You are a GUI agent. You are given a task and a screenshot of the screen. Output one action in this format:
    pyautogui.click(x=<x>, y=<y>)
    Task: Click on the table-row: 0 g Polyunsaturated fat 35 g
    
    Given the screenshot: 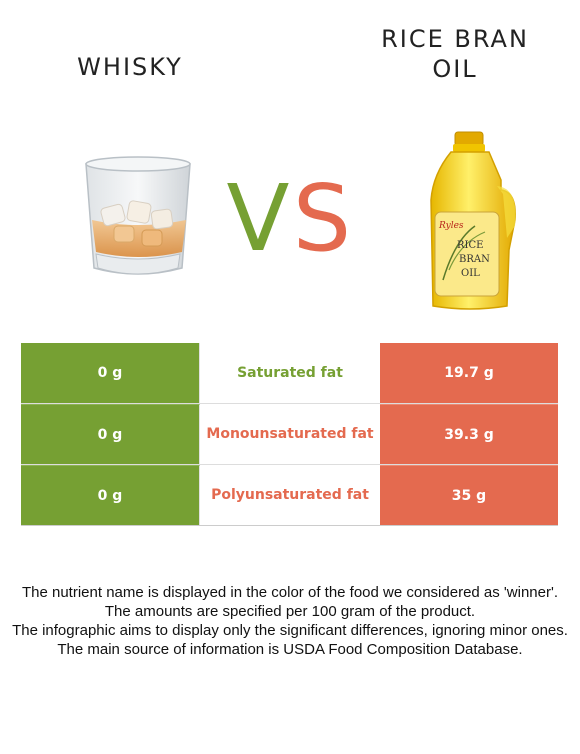 What is the action you would take?
    pyautogui.click(x=289, y=495)
    